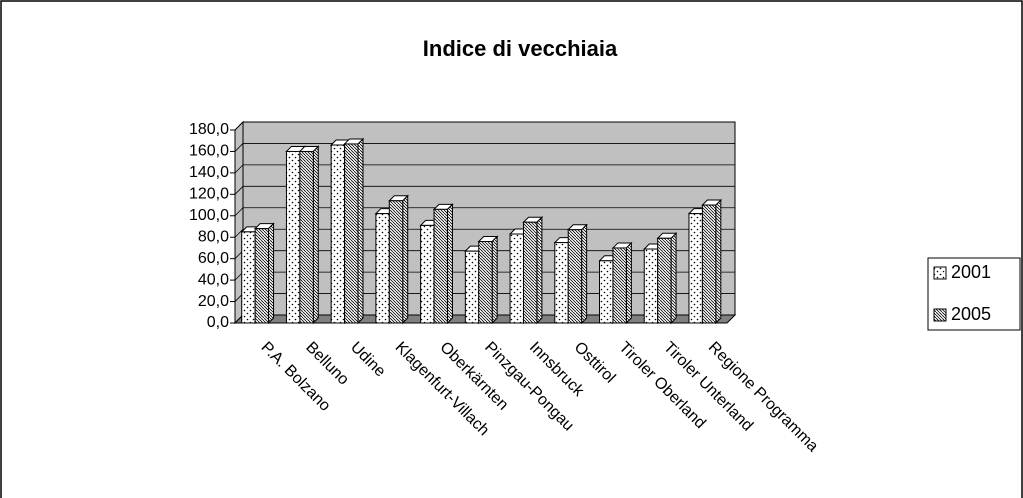  Describe the element at coordinates (213, 236) in the screenshot. I see `y-tick-label: 80,0` at that location.